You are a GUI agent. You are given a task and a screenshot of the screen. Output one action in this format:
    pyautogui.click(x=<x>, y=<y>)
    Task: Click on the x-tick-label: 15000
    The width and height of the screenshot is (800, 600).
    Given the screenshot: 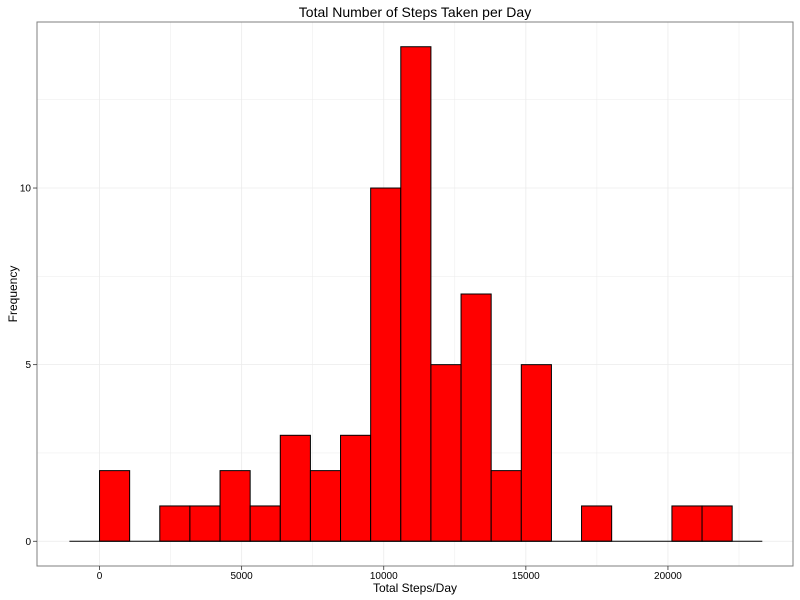 What is the action you would take?
    pyautogui.click(x=526, y=576)
    